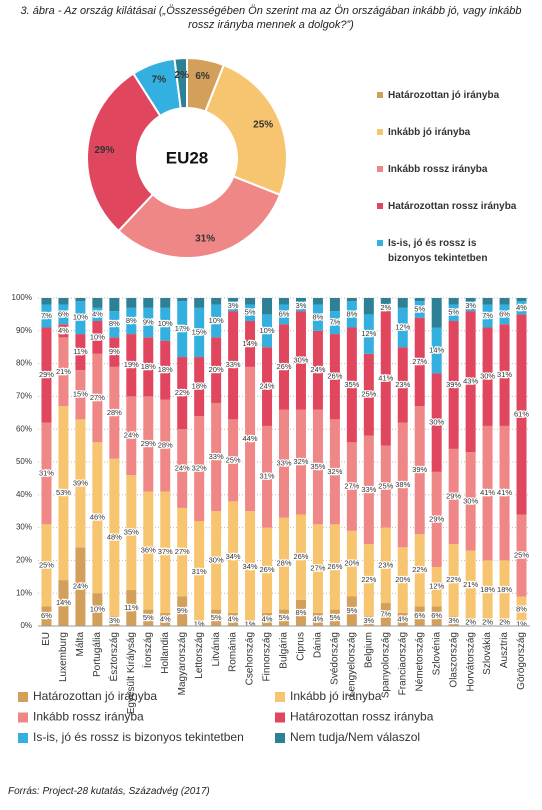 This screenshot has width=542, height=810. I want to click on y-tick-label: 80%, so click(24, 363).